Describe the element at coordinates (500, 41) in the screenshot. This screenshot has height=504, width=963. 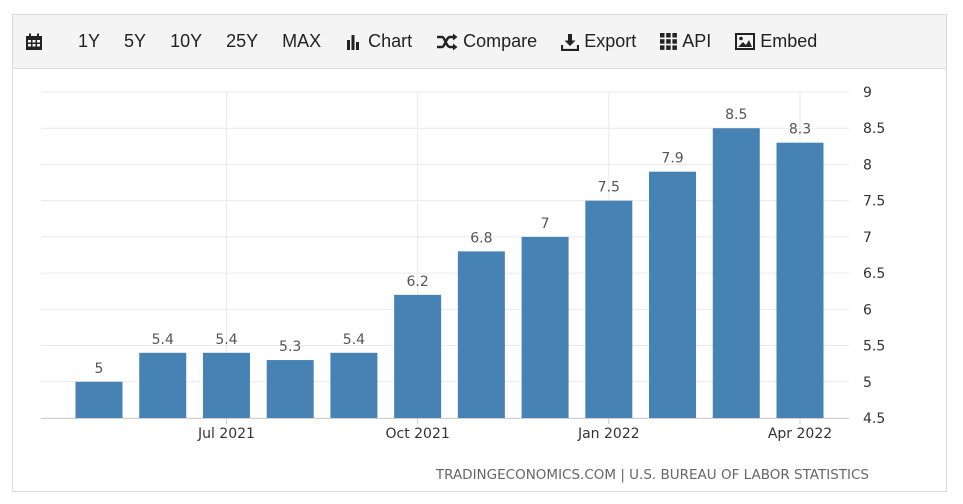
I see `compare-label: Compare` at that location.